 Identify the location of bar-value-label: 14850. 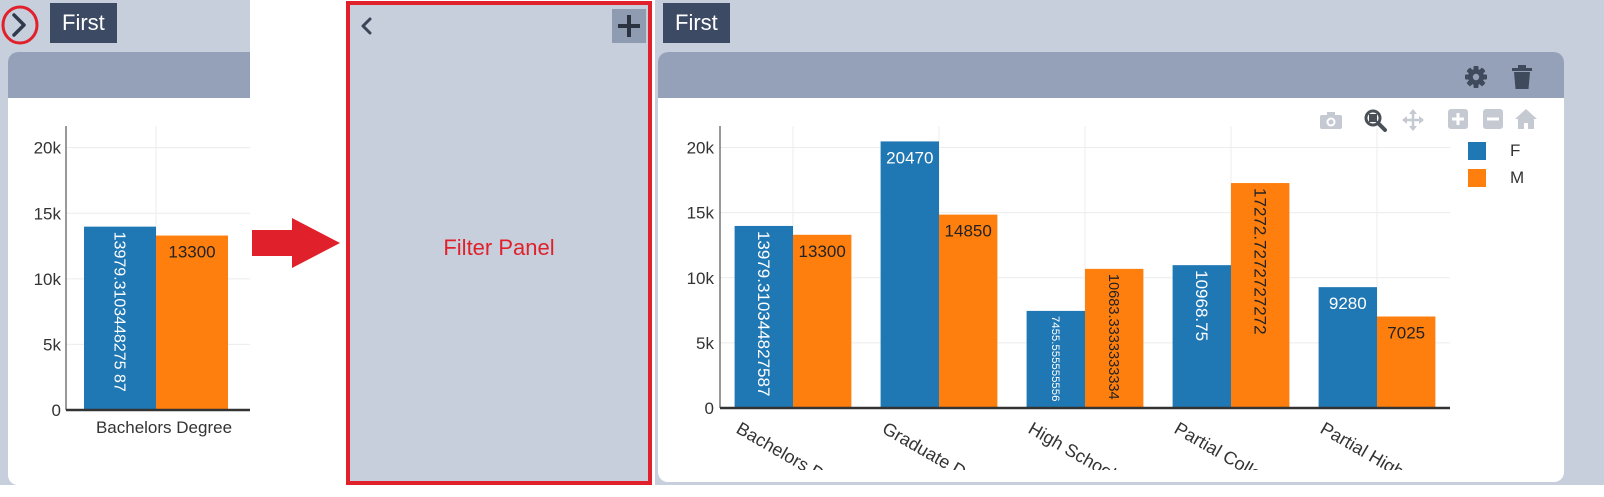
(968, 231).